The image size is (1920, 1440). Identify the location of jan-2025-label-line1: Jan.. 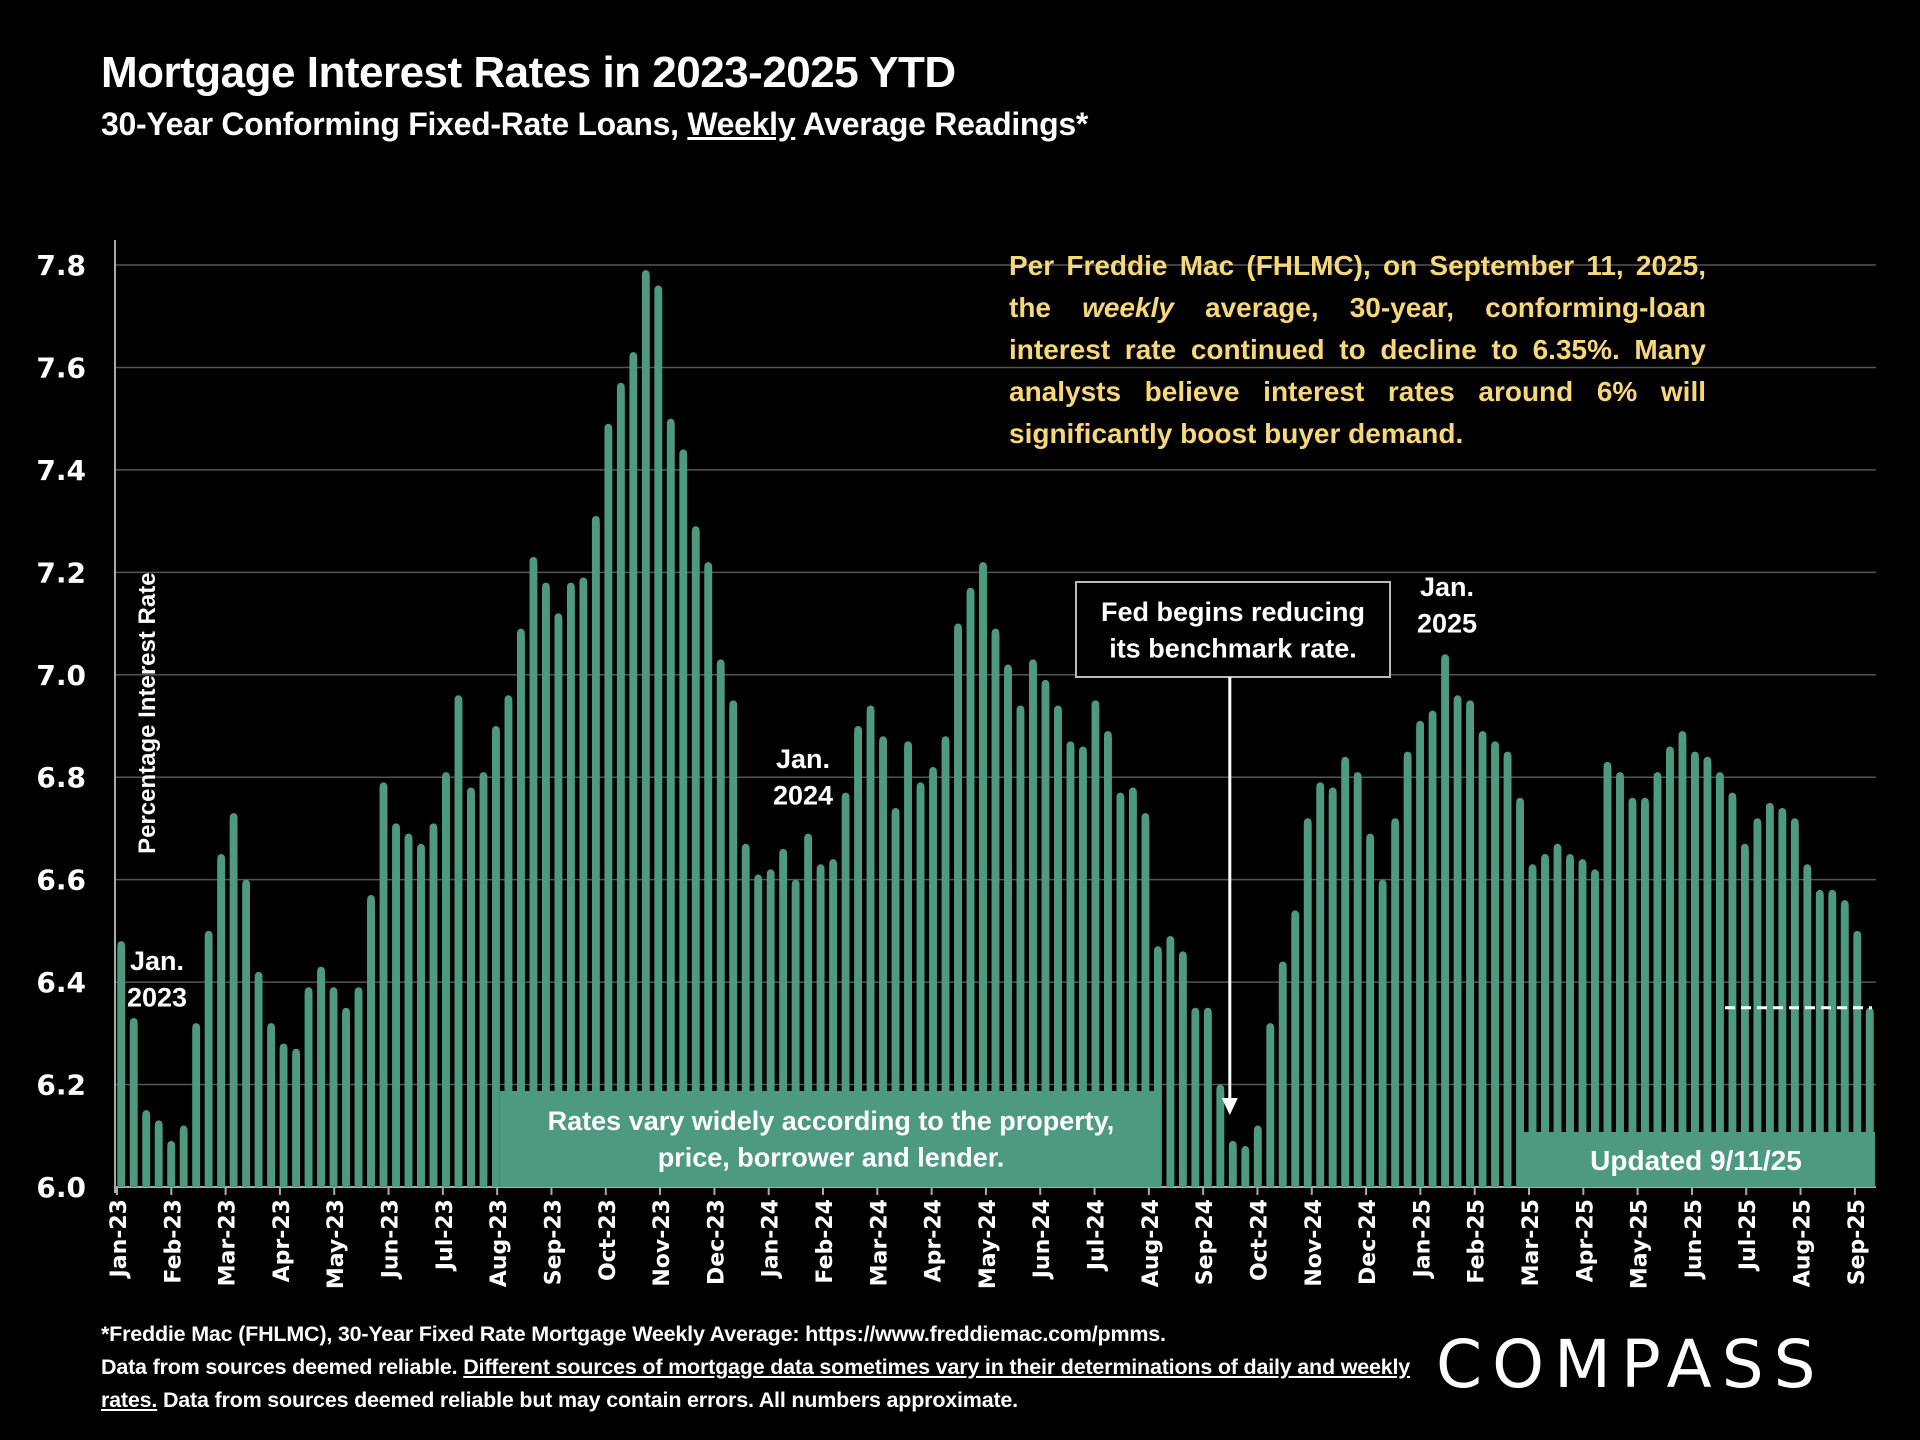
(1447, 587).